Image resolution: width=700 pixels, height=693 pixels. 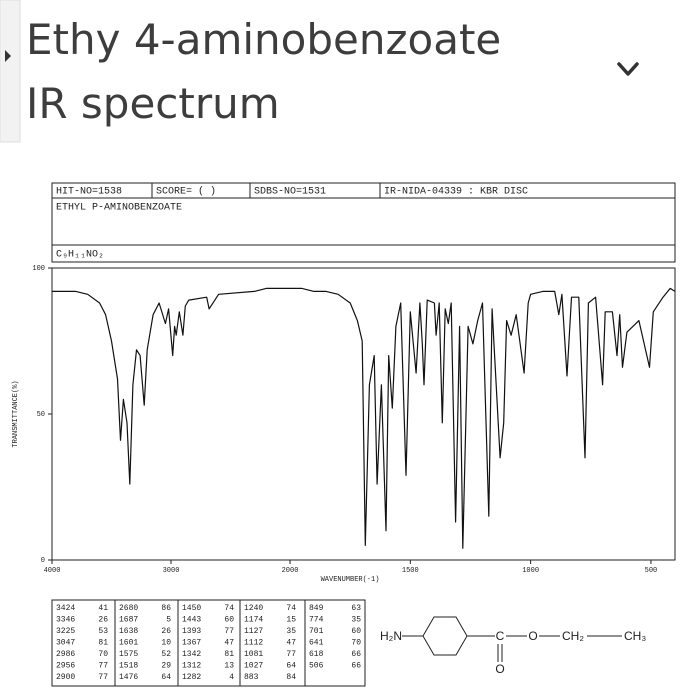 What do you see at coordinates (628, 69) in the screenshot?
I see `chevron` at bounding box center [628, 69].